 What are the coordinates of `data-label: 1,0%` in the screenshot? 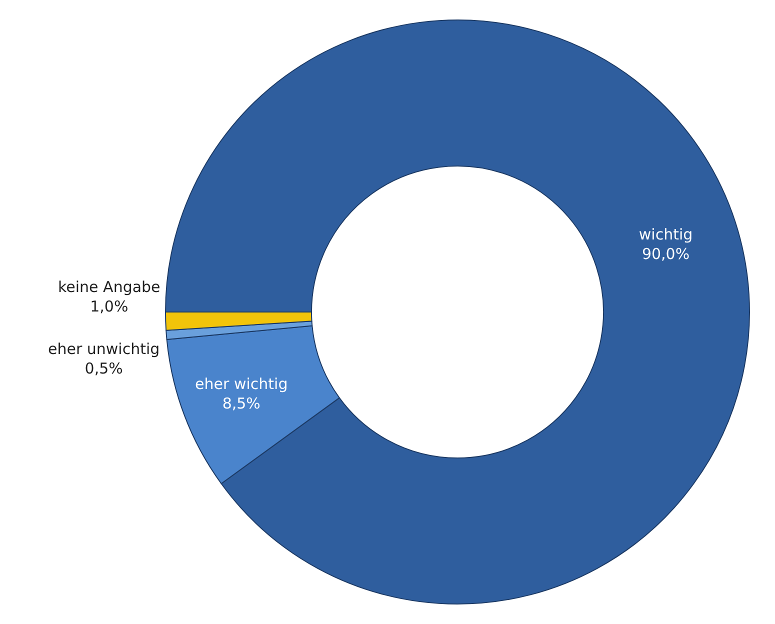 It's located at (109, 307).